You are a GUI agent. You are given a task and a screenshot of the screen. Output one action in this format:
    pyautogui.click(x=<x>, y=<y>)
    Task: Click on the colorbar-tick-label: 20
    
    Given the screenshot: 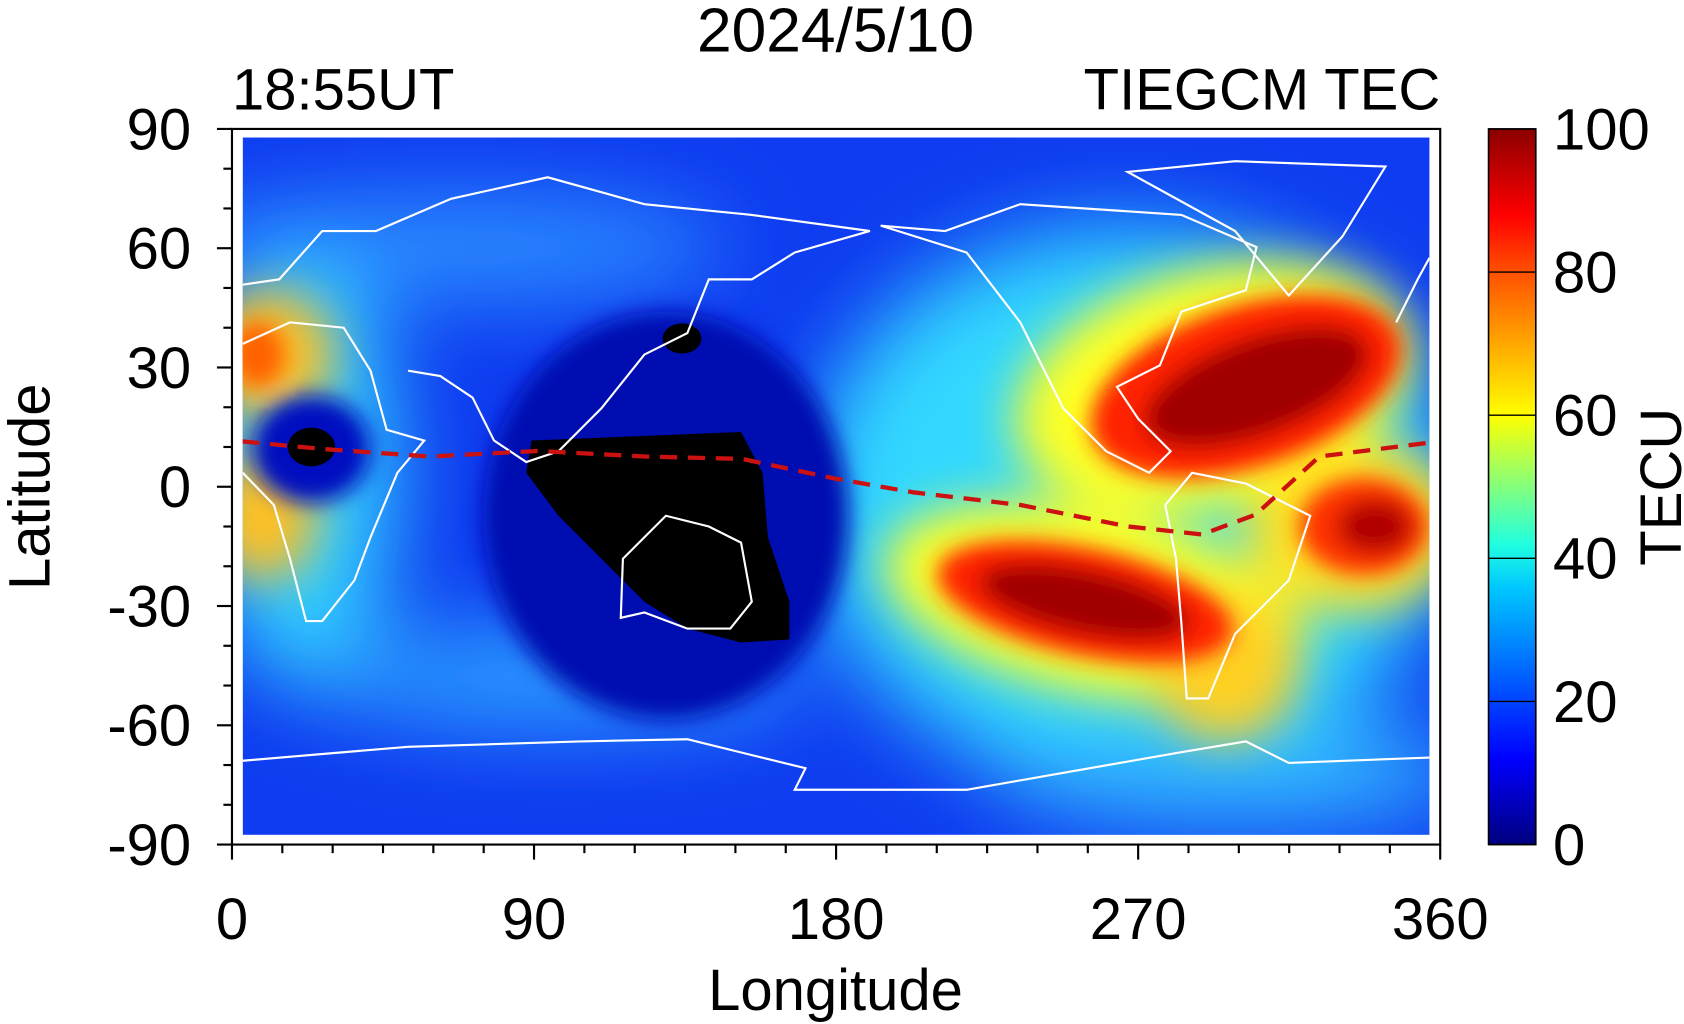 What is the action you would take?
    pyautogui.click(x=1585, y=702)
    